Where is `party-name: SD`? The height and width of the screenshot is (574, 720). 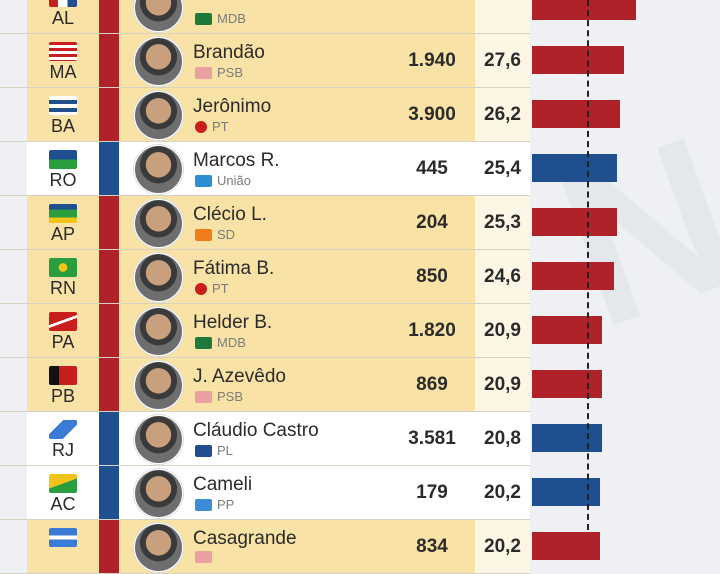
party-name: SD is located at coordinates (226, 234).